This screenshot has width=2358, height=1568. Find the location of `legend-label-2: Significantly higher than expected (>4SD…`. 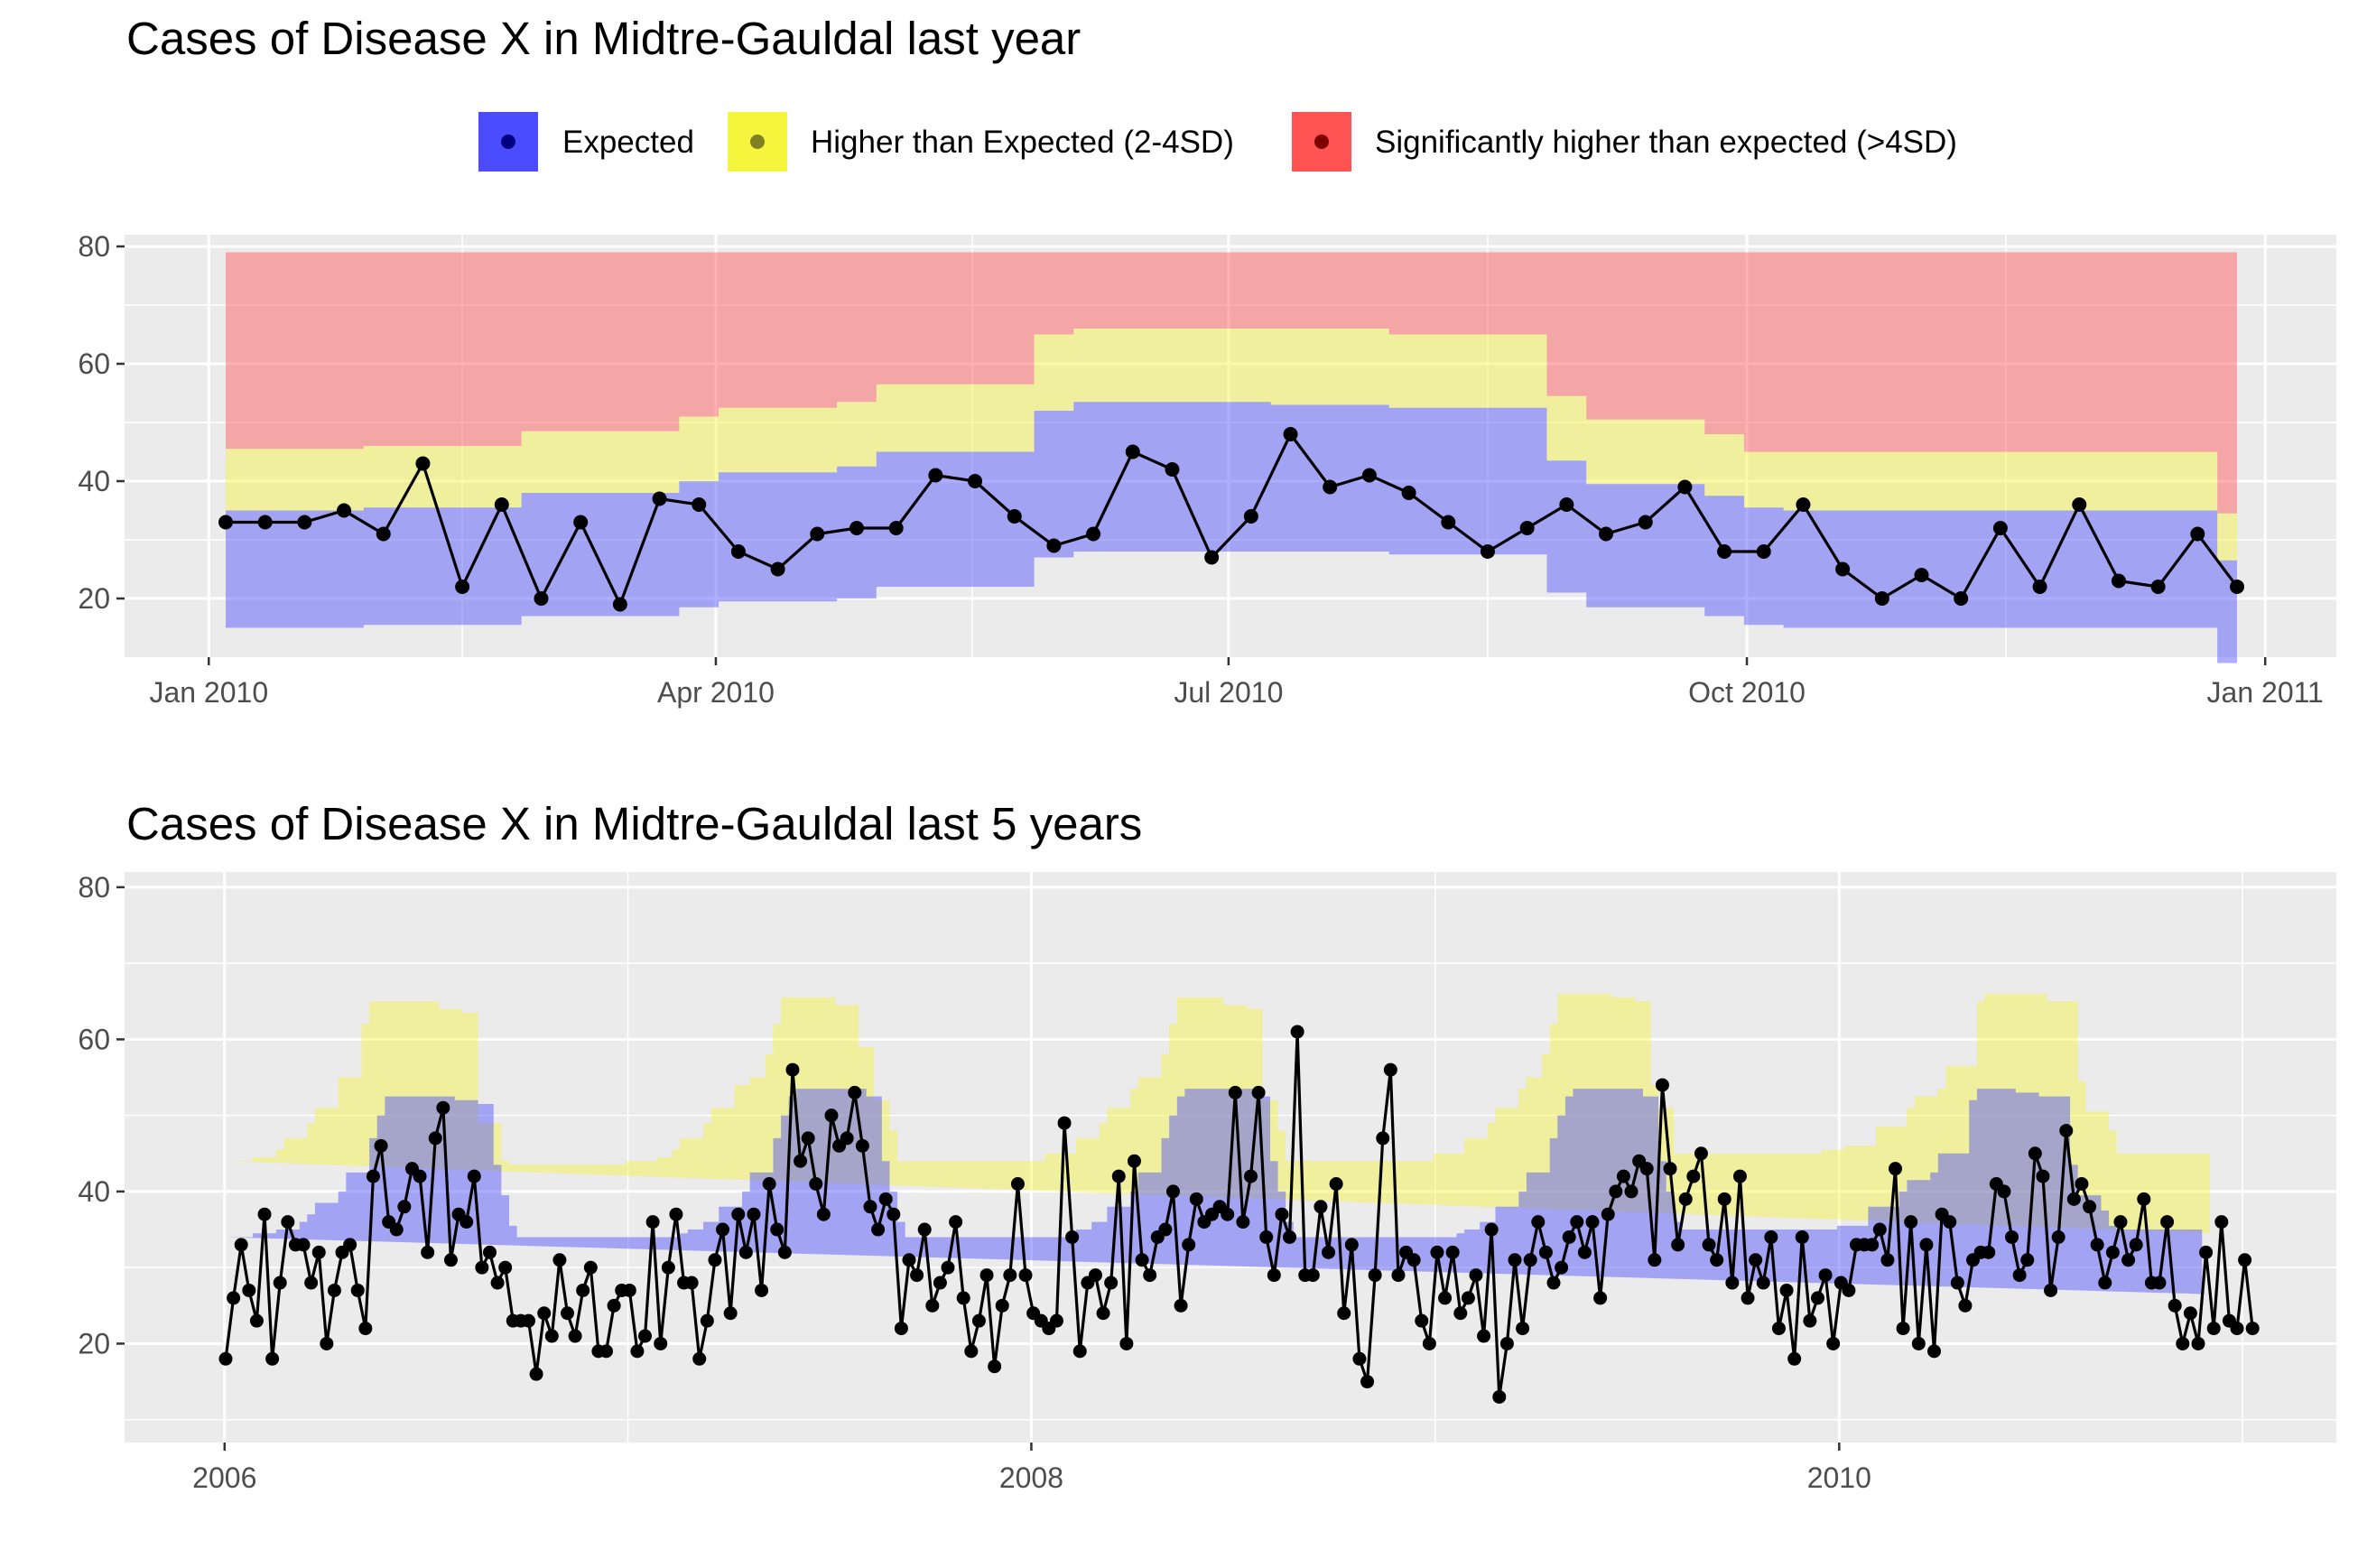

legend-label-2: Significantly higher than expected (>4SD… is located at coordinates (1666, 142).